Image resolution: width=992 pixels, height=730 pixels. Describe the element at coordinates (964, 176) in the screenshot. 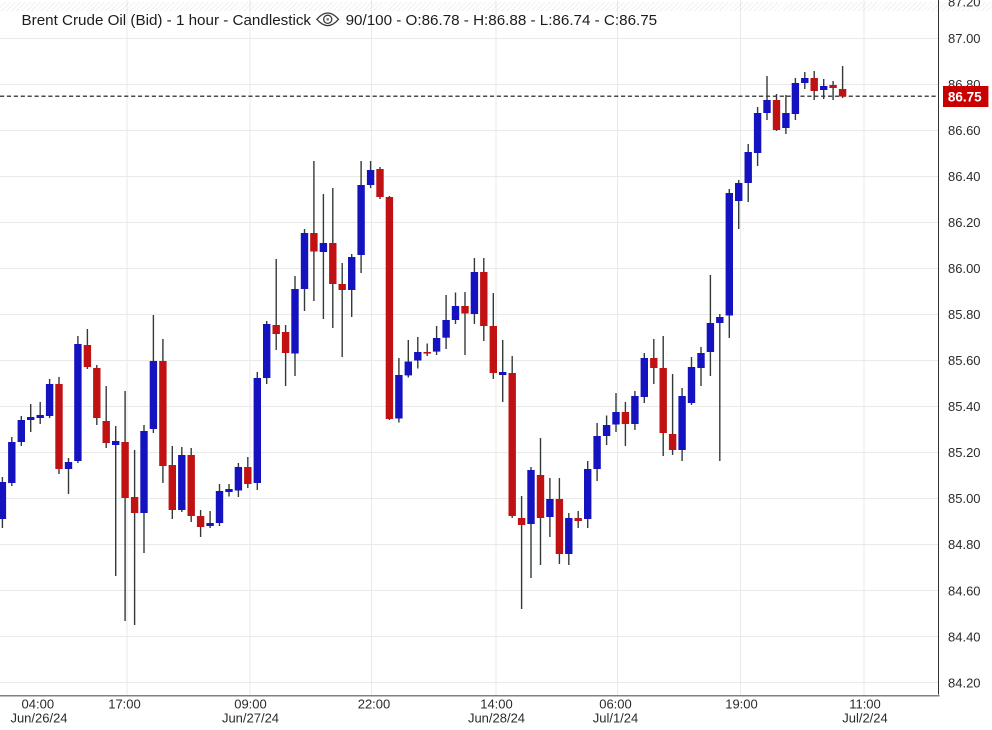

I see `svg-text: 86.40` at that location.